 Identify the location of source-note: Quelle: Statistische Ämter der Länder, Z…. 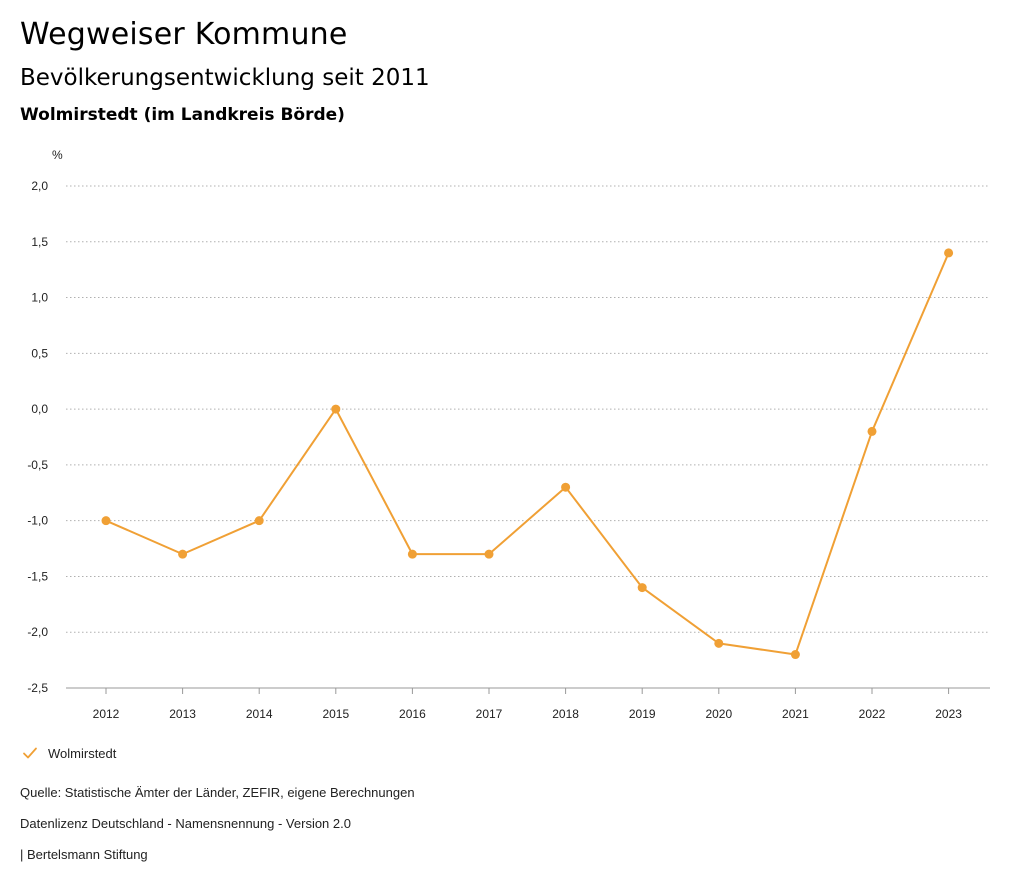
(217, 792).